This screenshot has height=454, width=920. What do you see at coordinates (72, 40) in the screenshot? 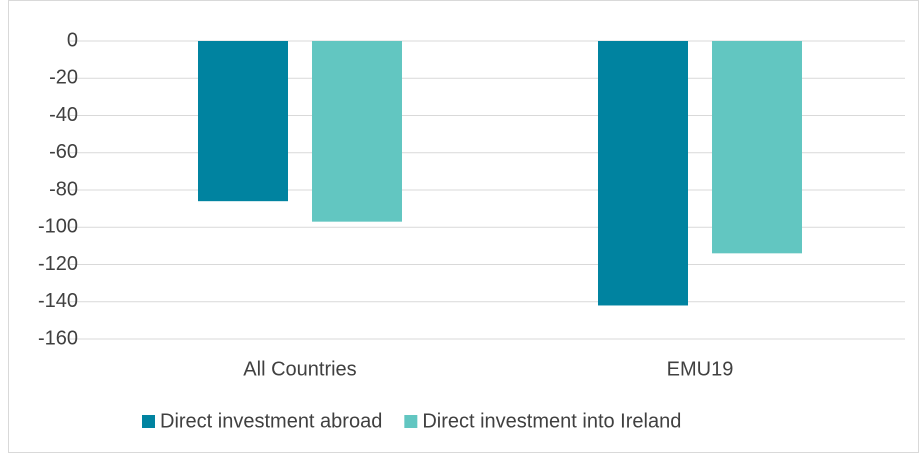
I see `y-tick-label: 0` at bounding box center [72, 40].